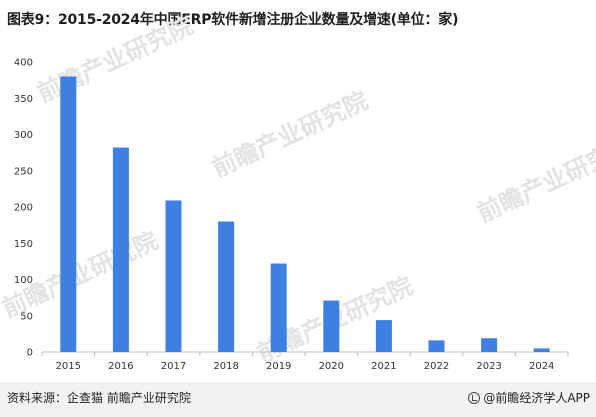  I want to click on bar-2023, so click(489, 345).